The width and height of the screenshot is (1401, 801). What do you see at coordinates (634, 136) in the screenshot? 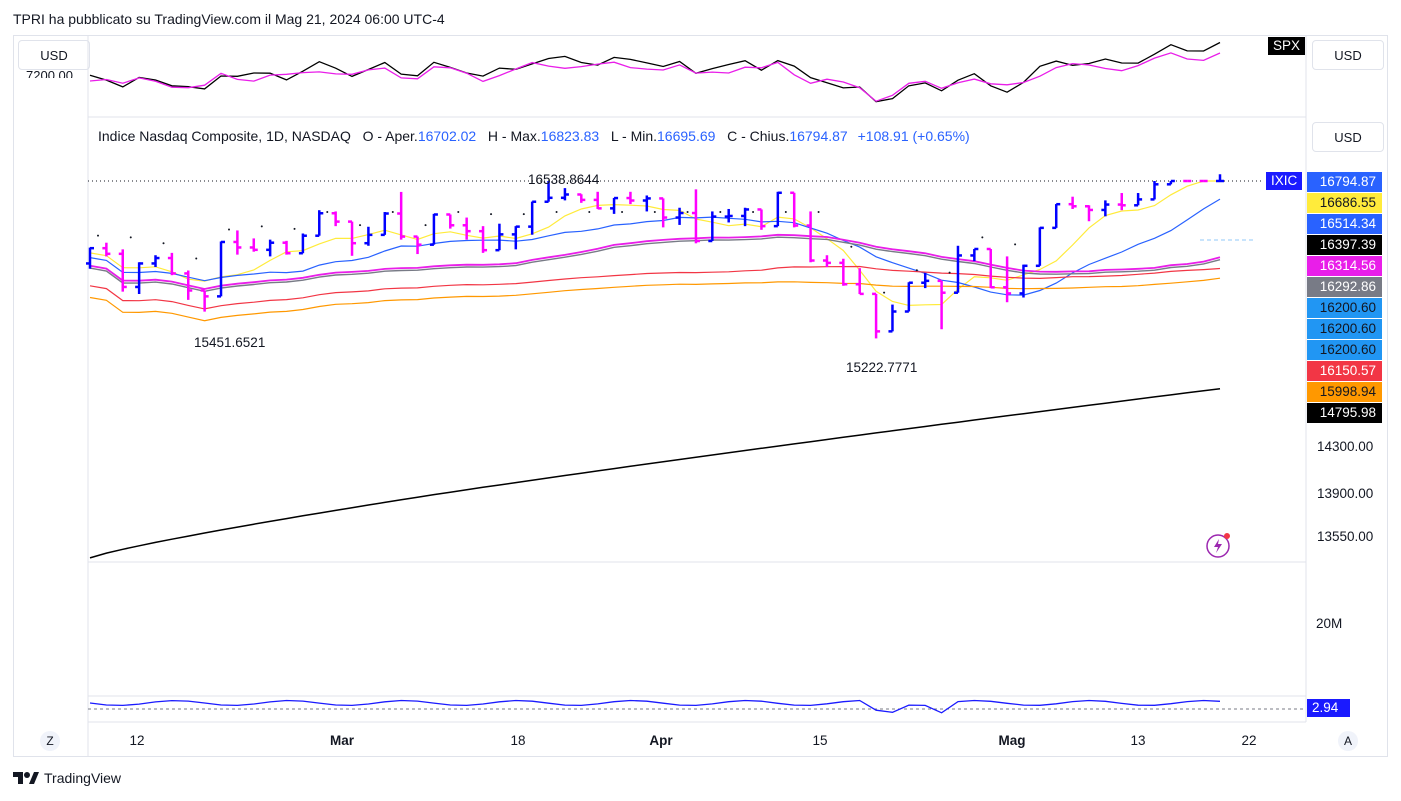
I see `legend-low-label: L - Min.` at bounding box center [634, 136].